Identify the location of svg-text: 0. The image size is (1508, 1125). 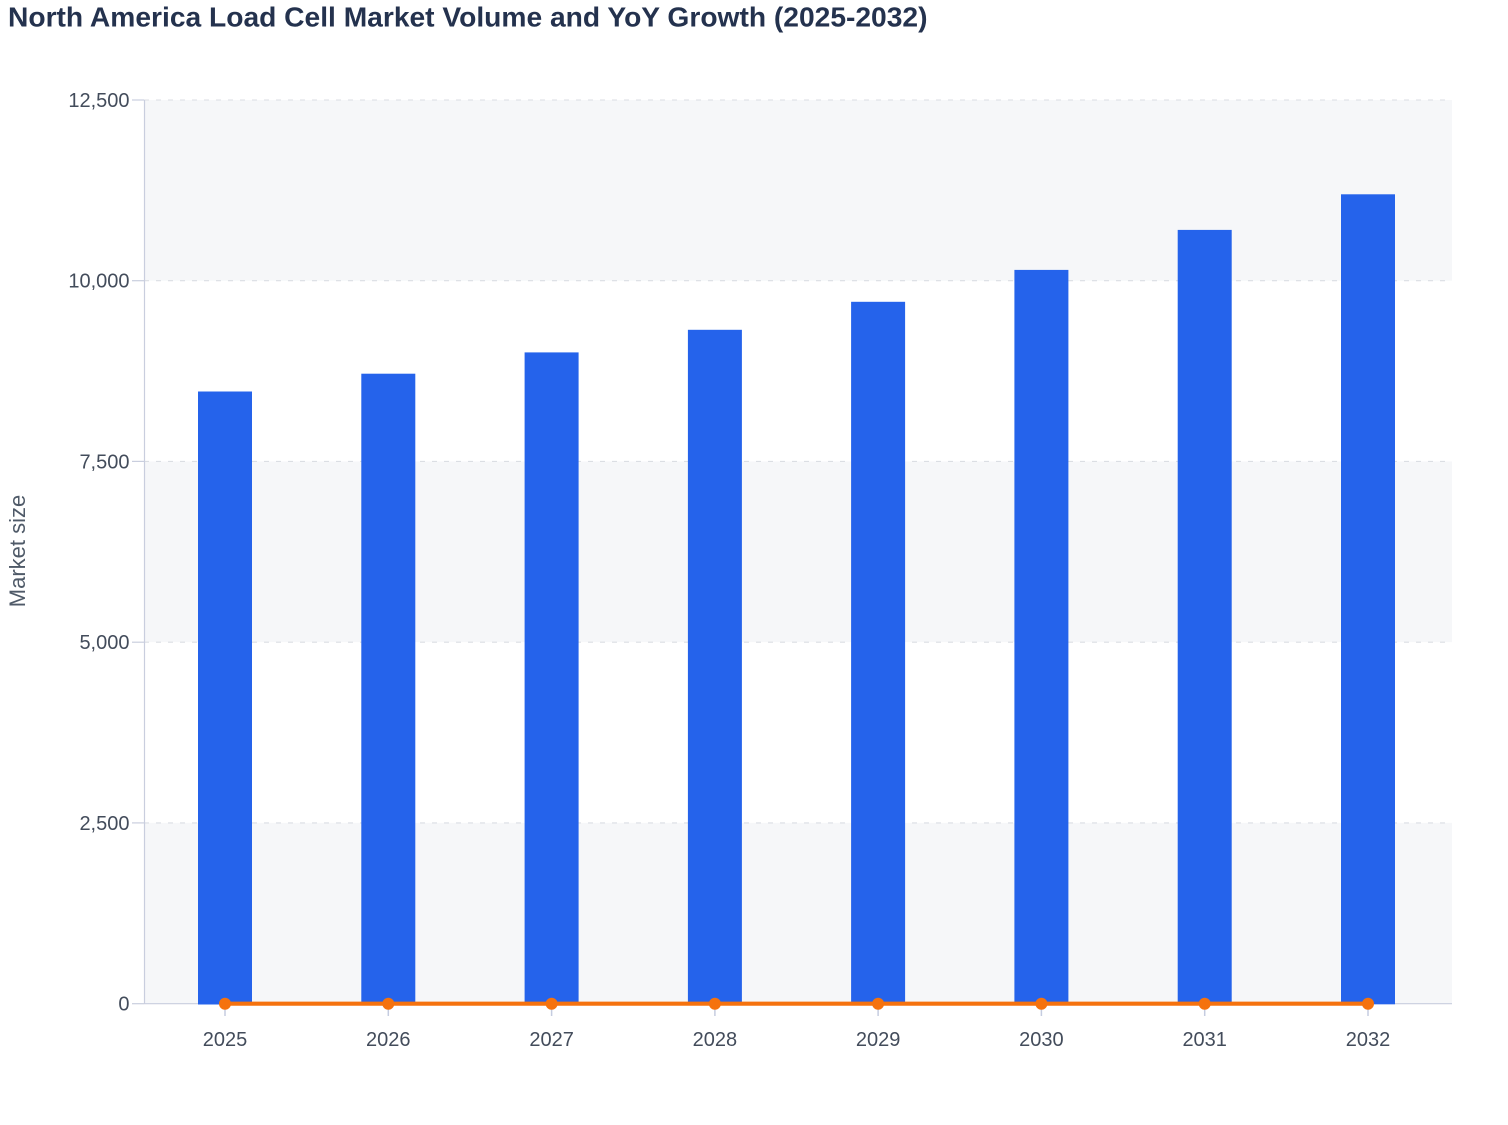
(123, 1005).